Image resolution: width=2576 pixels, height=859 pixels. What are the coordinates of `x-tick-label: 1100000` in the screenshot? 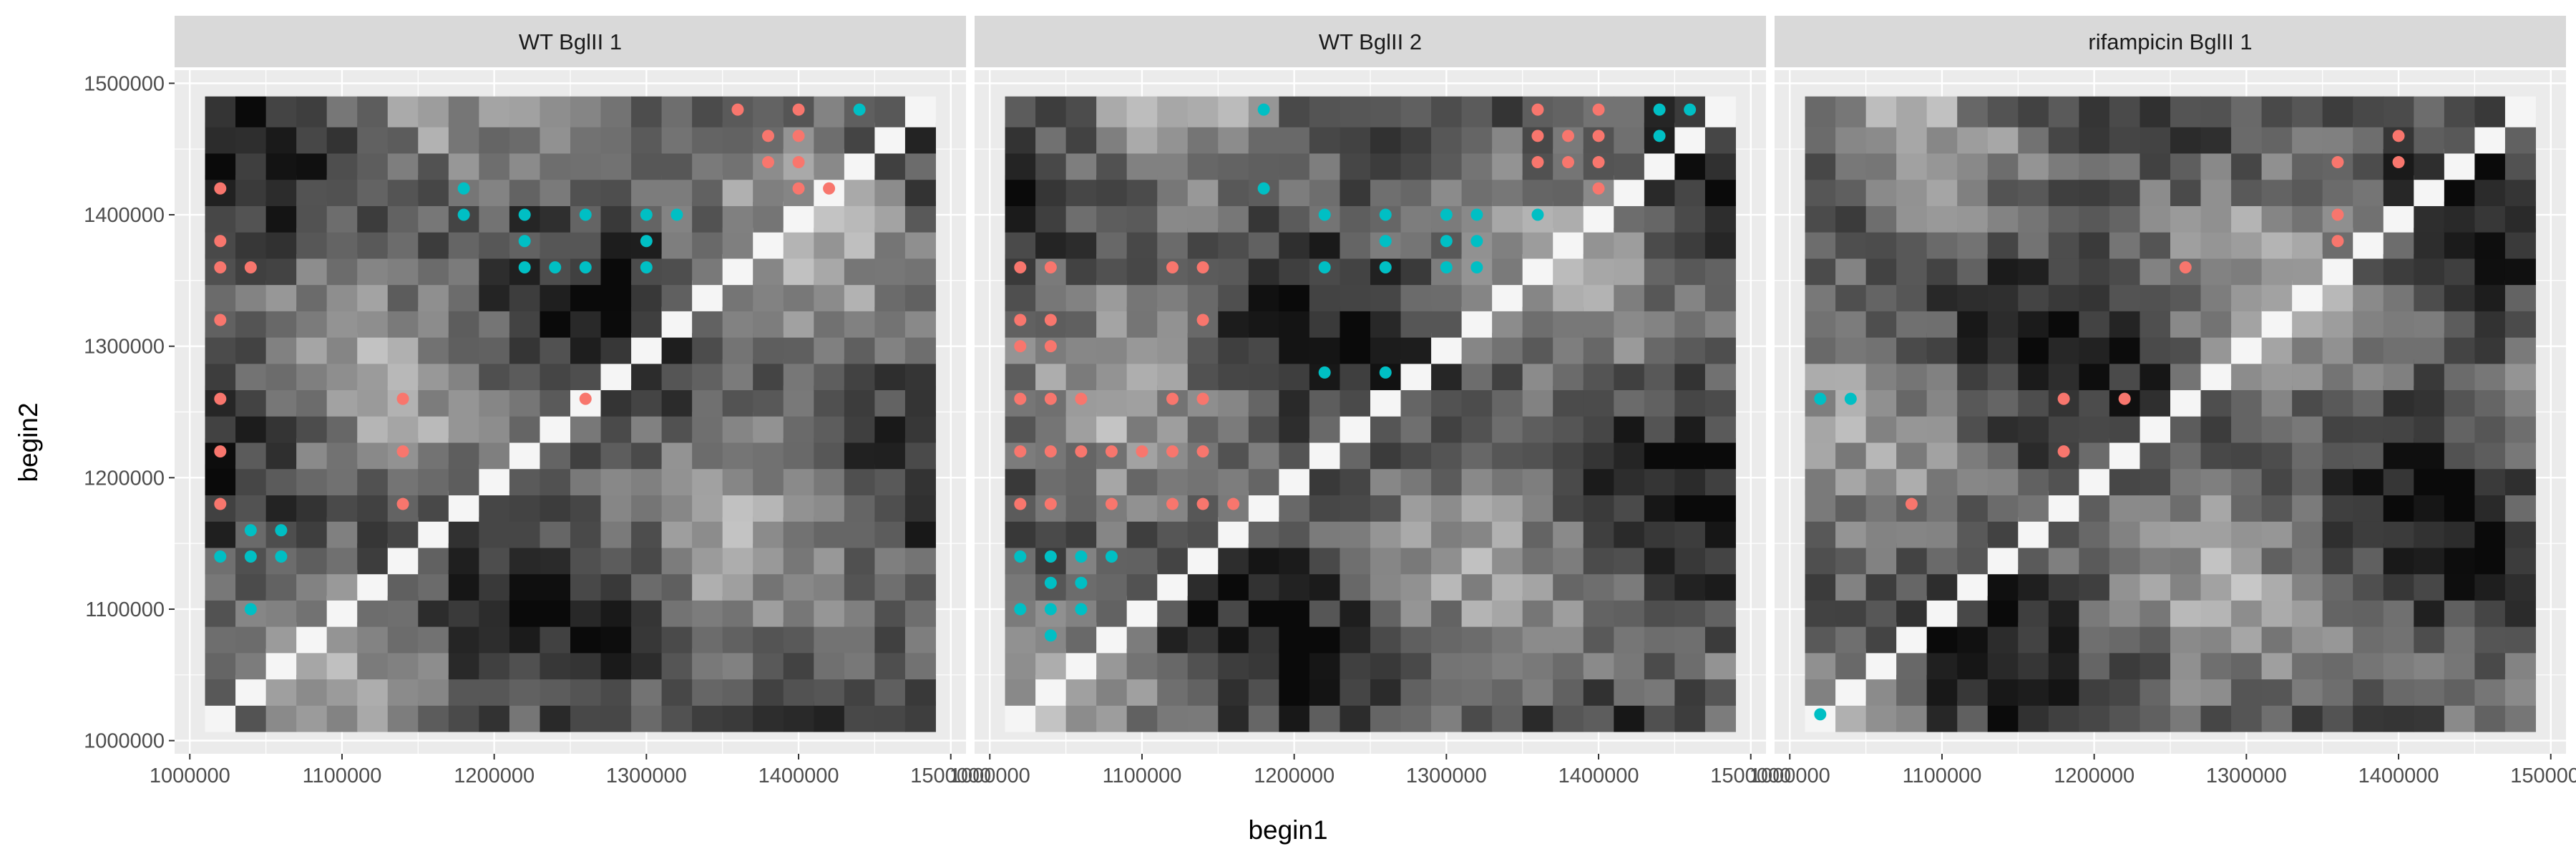 It's located at (342, 776).